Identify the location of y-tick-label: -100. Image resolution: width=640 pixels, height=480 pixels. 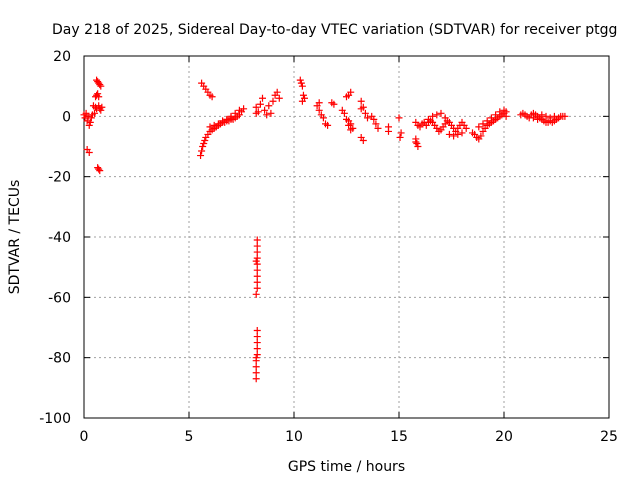
(55, 419).